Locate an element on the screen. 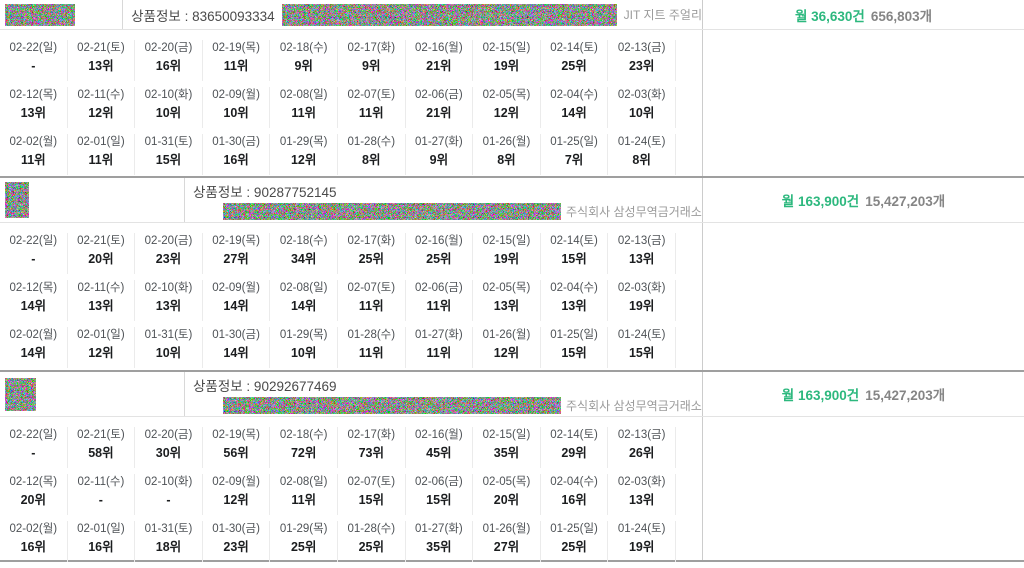 The width and height of the screenshot is (1024, 568). rank-cell: 01-30(금) 23위 is located at coordinates (237, 541).